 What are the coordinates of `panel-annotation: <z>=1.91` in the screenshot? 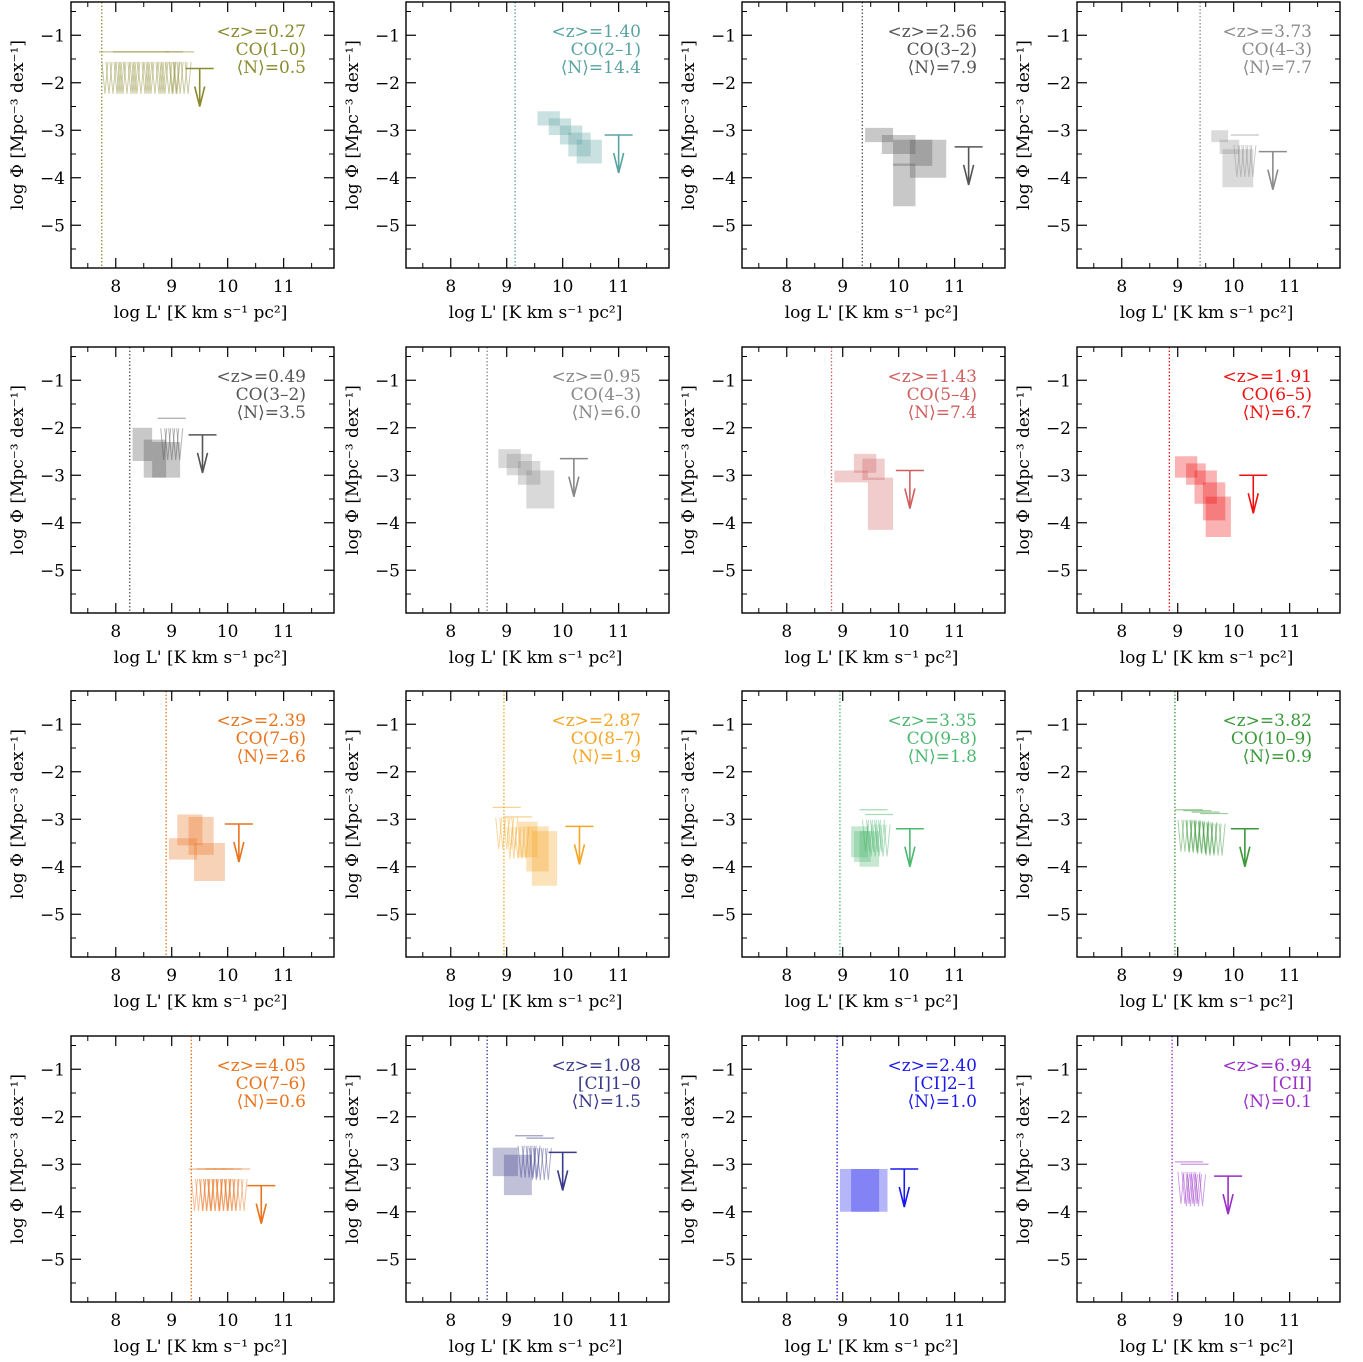 It's located at (1267, 377).